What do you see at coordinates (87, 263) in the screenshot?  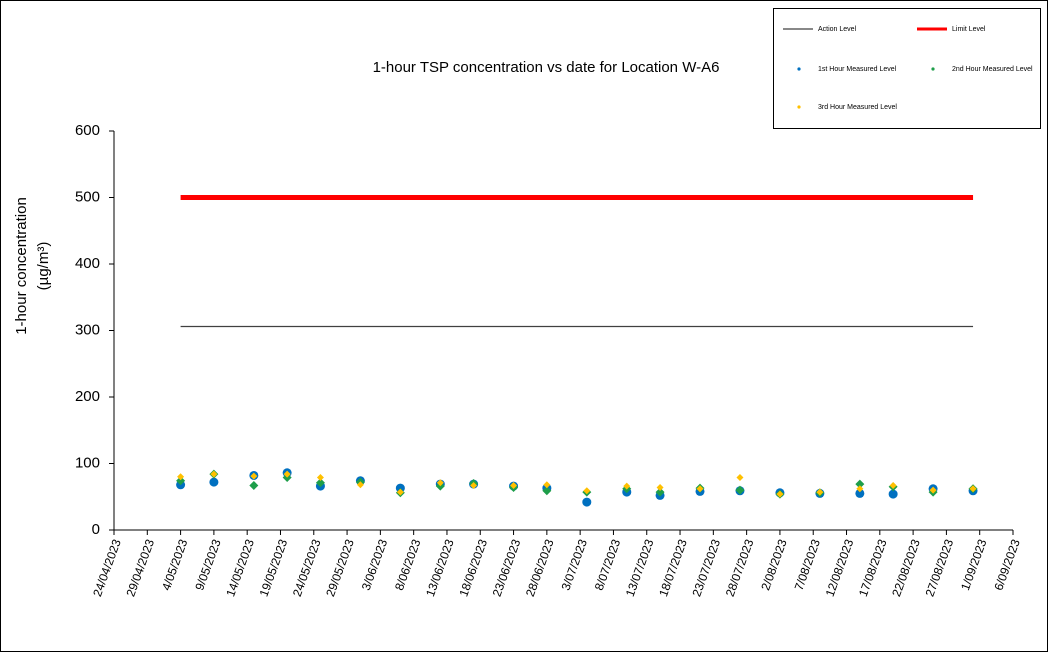 I see `y-tick-label: 400` at bounding box center [87, 263].